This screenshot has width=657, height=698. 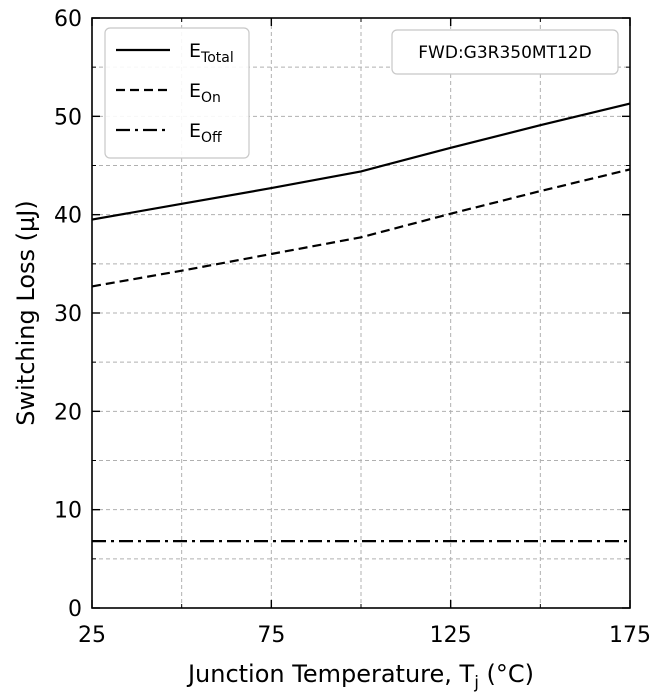 What do you see at coordinates (26, 312) in the screenshot?
I see `y-axis-label: Switching Loss (µJ)` at bounding box center [26, 312].